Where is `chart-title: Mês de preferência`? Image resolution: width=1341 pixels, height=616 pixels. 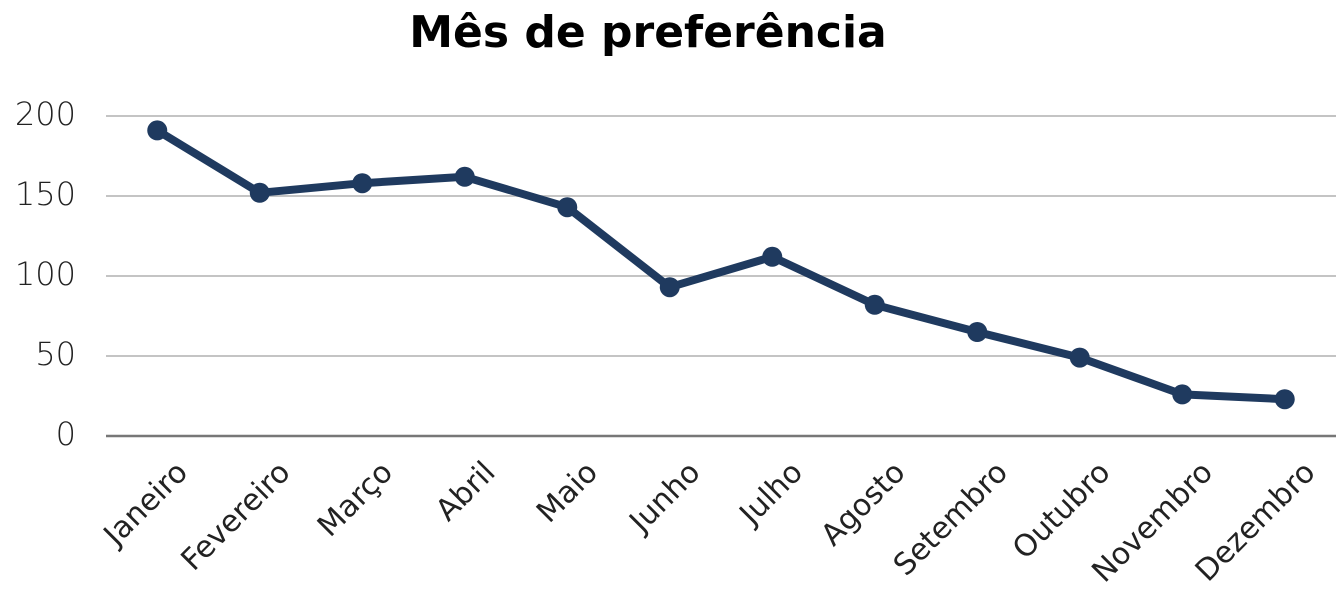 chart-title: Mês de preferência is located at coordinates (648, 32).